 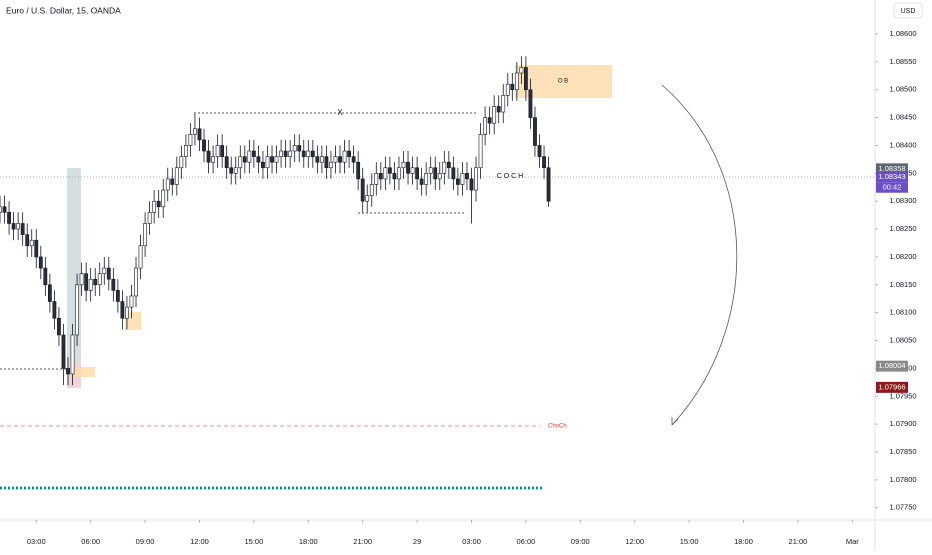 I want to click on x-tick-label: 06:00, so click(x=526, y=541).